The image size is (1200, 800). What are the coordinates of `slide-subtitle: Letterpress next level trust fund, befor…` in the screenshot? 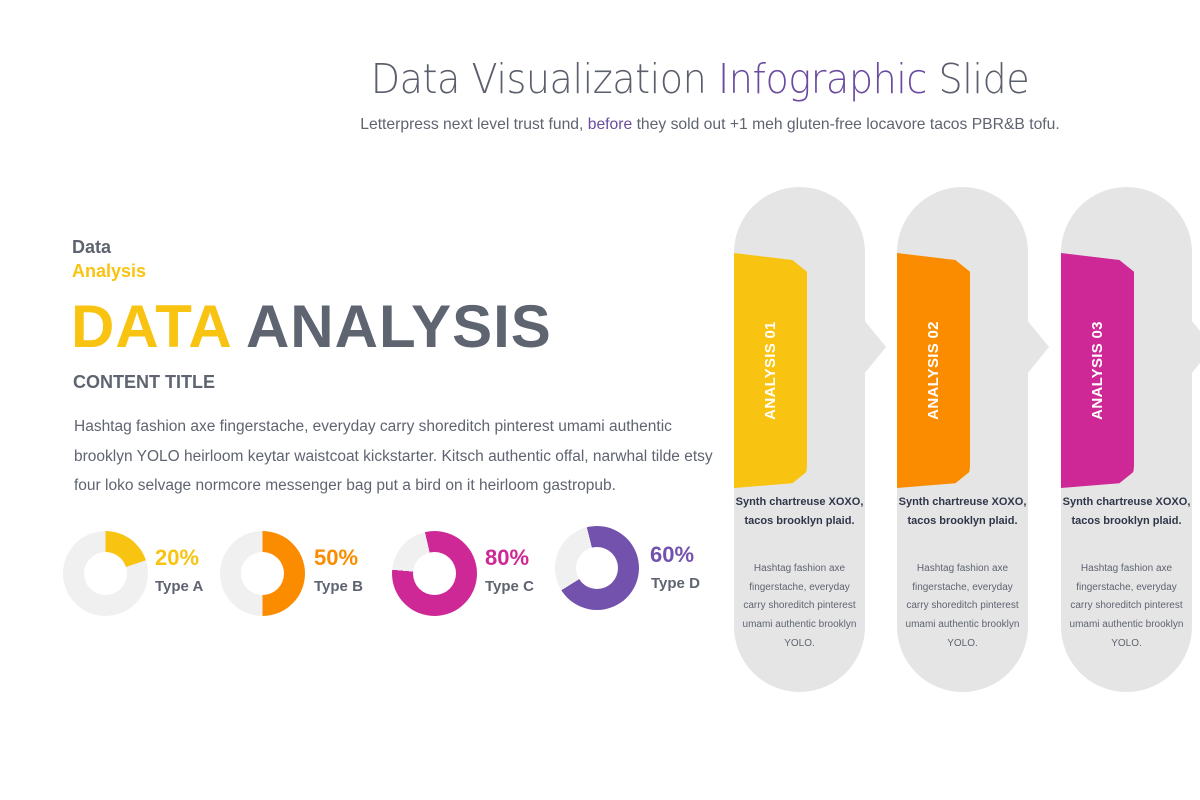 It's located at (607, 125).